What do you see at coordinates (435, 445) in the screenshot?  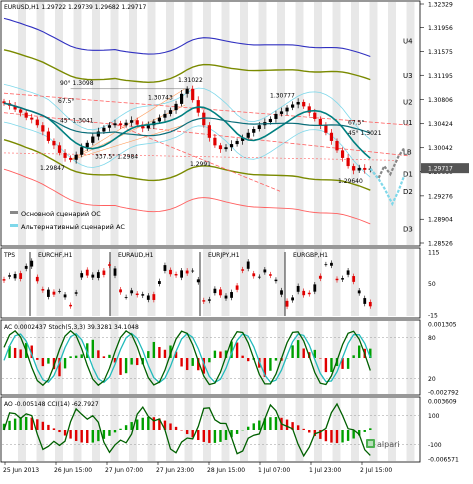 I see `ao-tick-label: -100` at bounding box center [435, 445].